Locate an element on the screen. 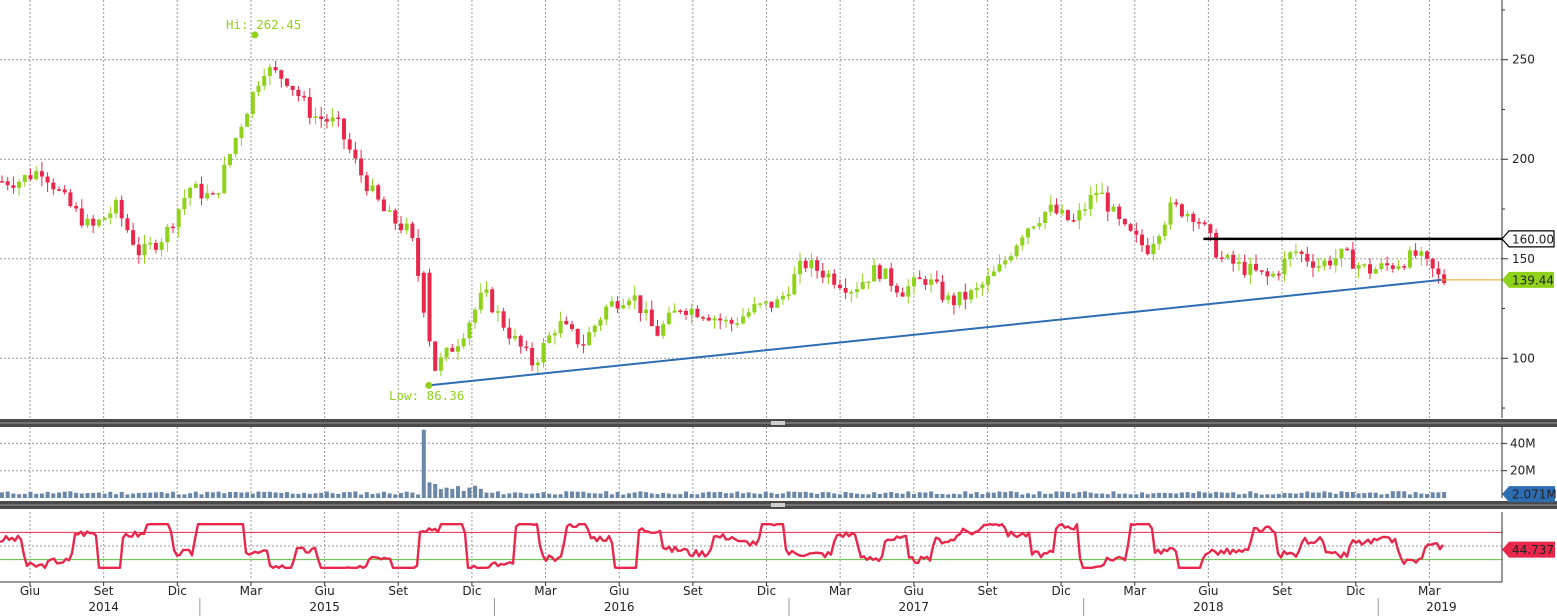  year-label: 2016 is located at coordinates (619, 607).